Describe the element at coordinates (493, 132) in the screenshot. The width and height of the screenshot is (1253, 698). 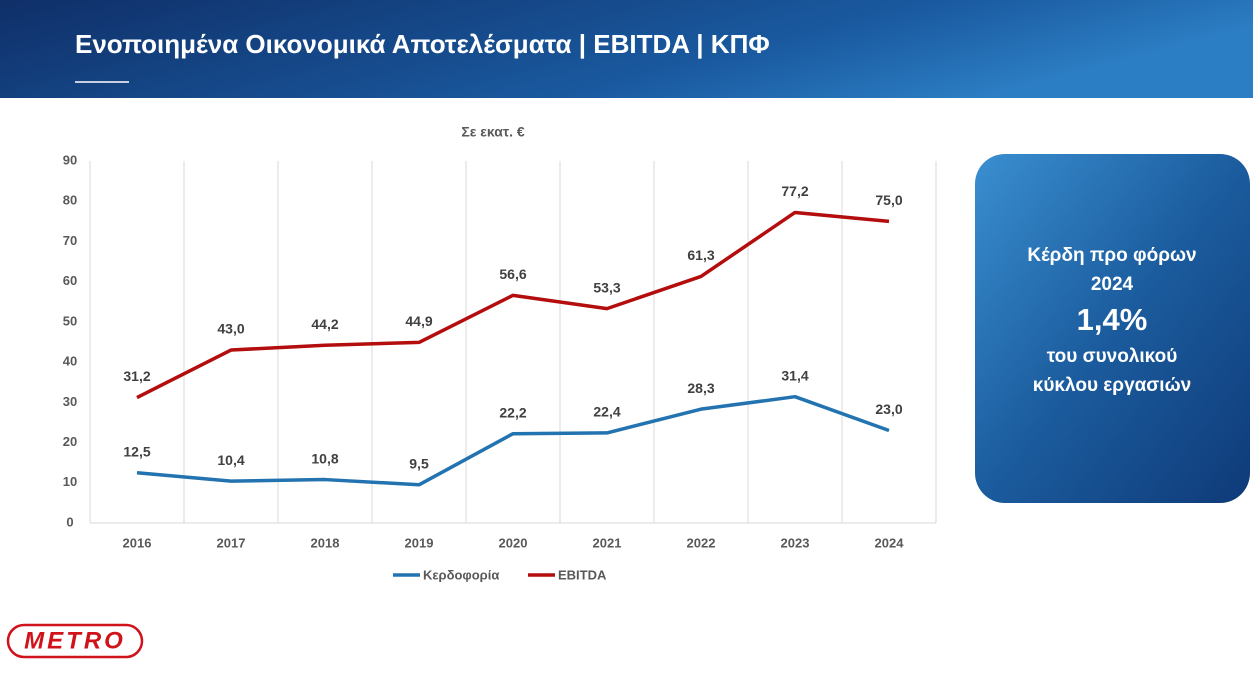
I see `chart-subtitle: Σε εκατ. €` at that location.